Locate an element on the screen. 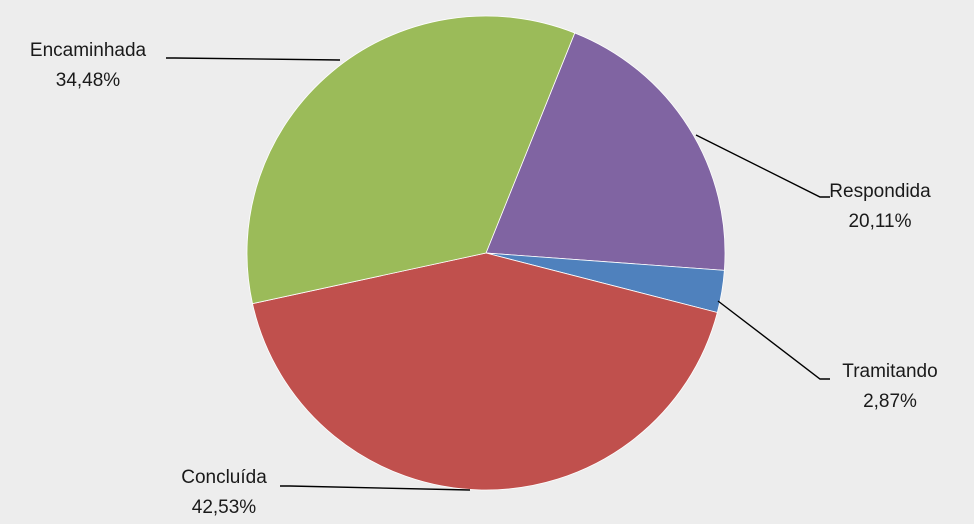  slice-percent-encaminhada: 34,48% is located at coordinates (88, 80).